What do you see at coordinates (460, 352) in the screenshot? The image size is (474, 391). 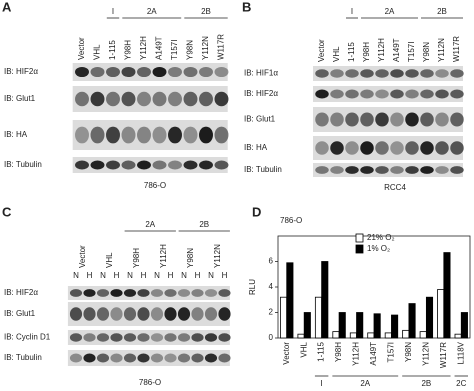 I see `x-tick-label: L118V` at bounding box center [460, 352].